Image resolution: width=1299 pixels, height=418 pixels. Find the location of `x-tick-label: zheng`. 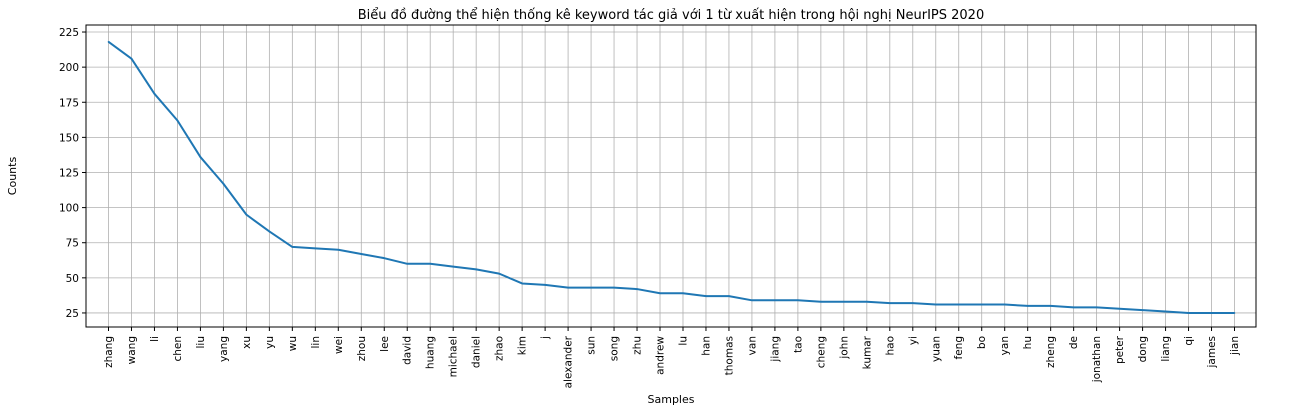

x-tick-label: zheng is located at coordinates (1051, 352).